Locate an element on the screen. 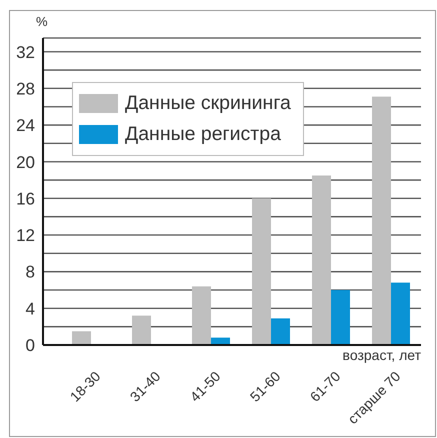 This screenshot has height=438, width=437. y-tick-label: 8 is located at coordinates (30, 272).